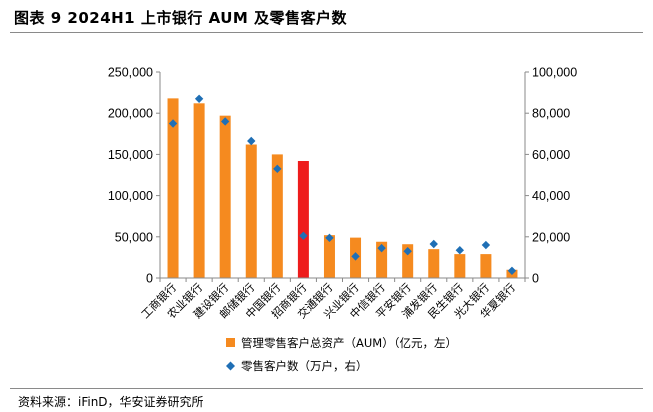  What do you see at coordinates (554, 73) in the screenshot?
I see `right-tick-label: 100,000` at bounding box center [554, 73].